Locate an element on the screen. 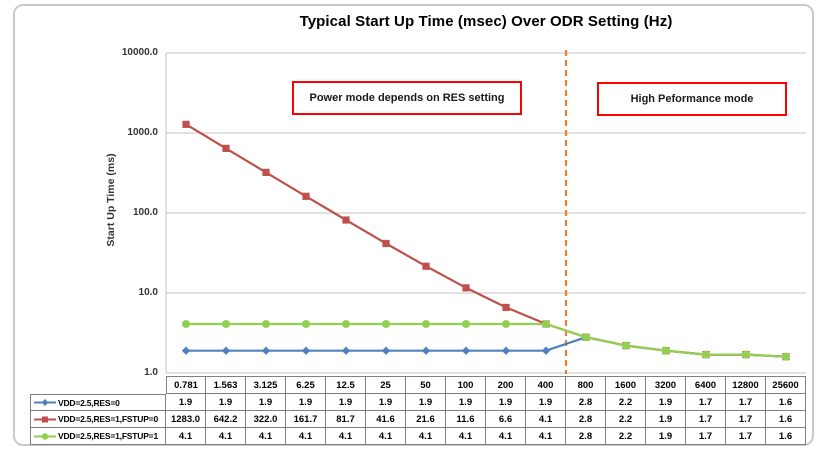  table-header-cell: 0.781 is located at coordinates (186, 385).